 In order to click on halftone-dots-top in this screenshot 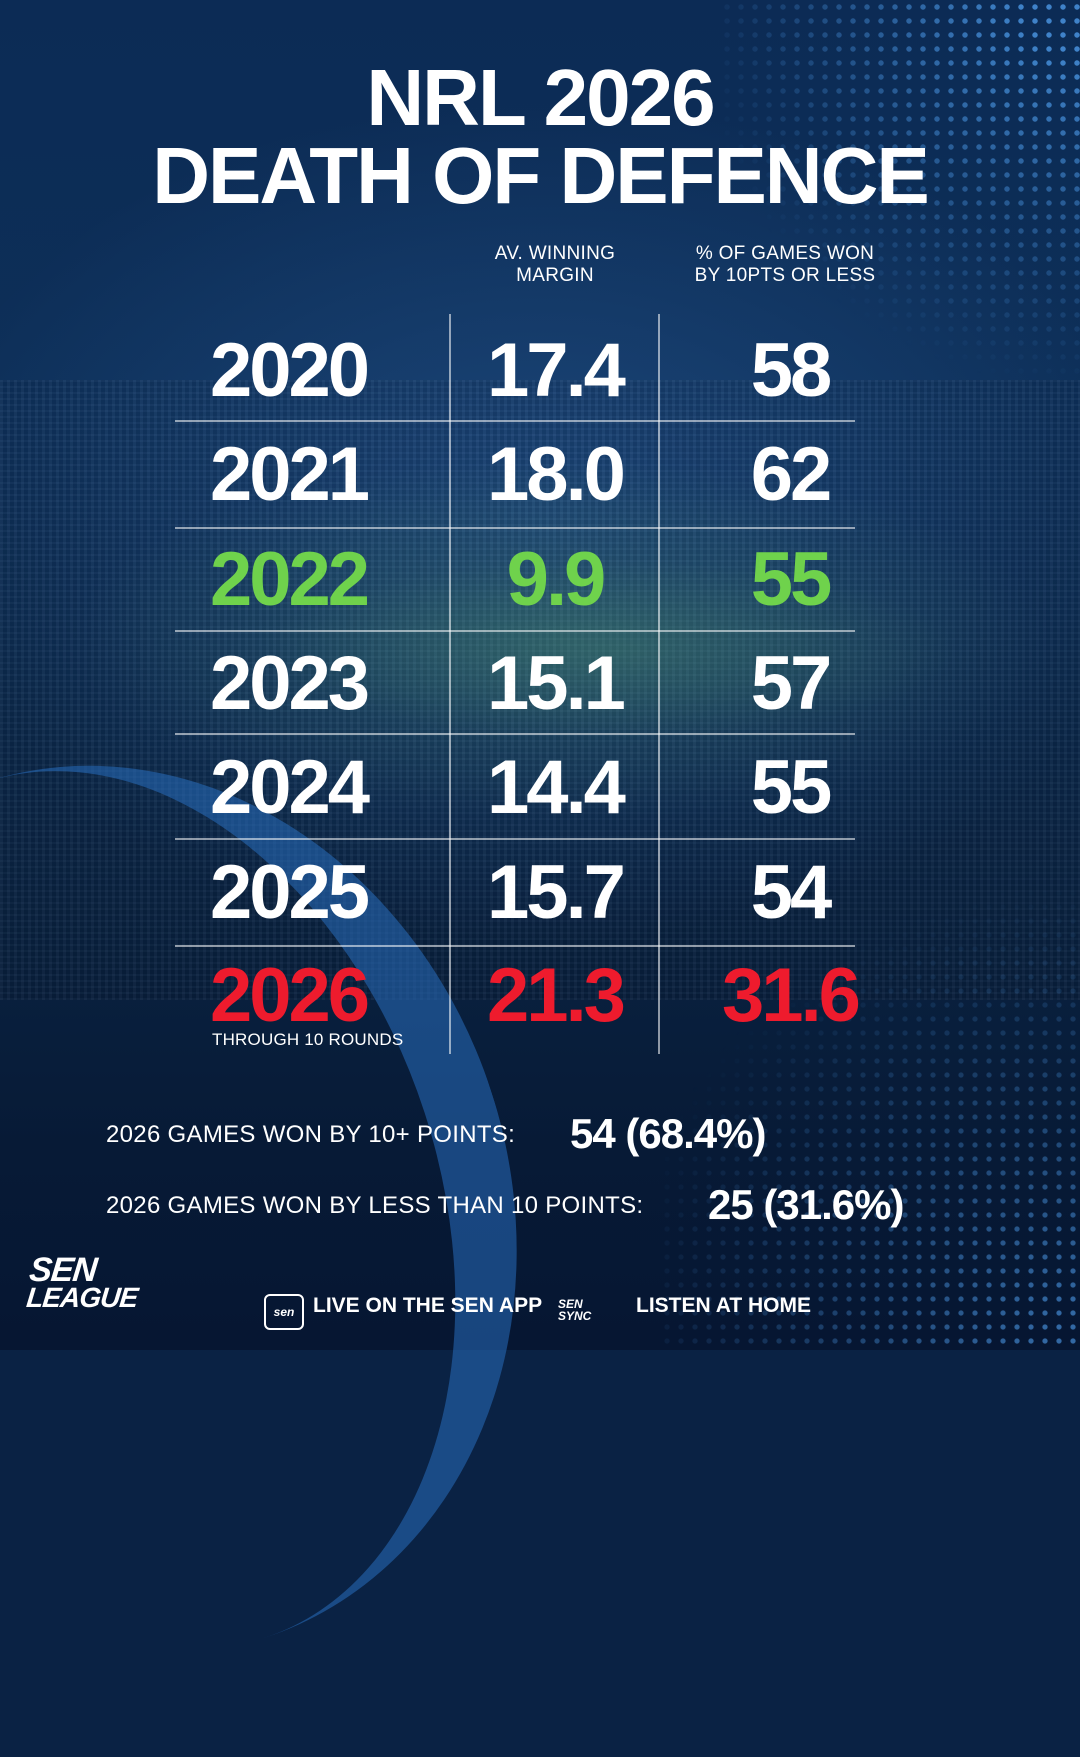, I will do `click(900, 210)`.